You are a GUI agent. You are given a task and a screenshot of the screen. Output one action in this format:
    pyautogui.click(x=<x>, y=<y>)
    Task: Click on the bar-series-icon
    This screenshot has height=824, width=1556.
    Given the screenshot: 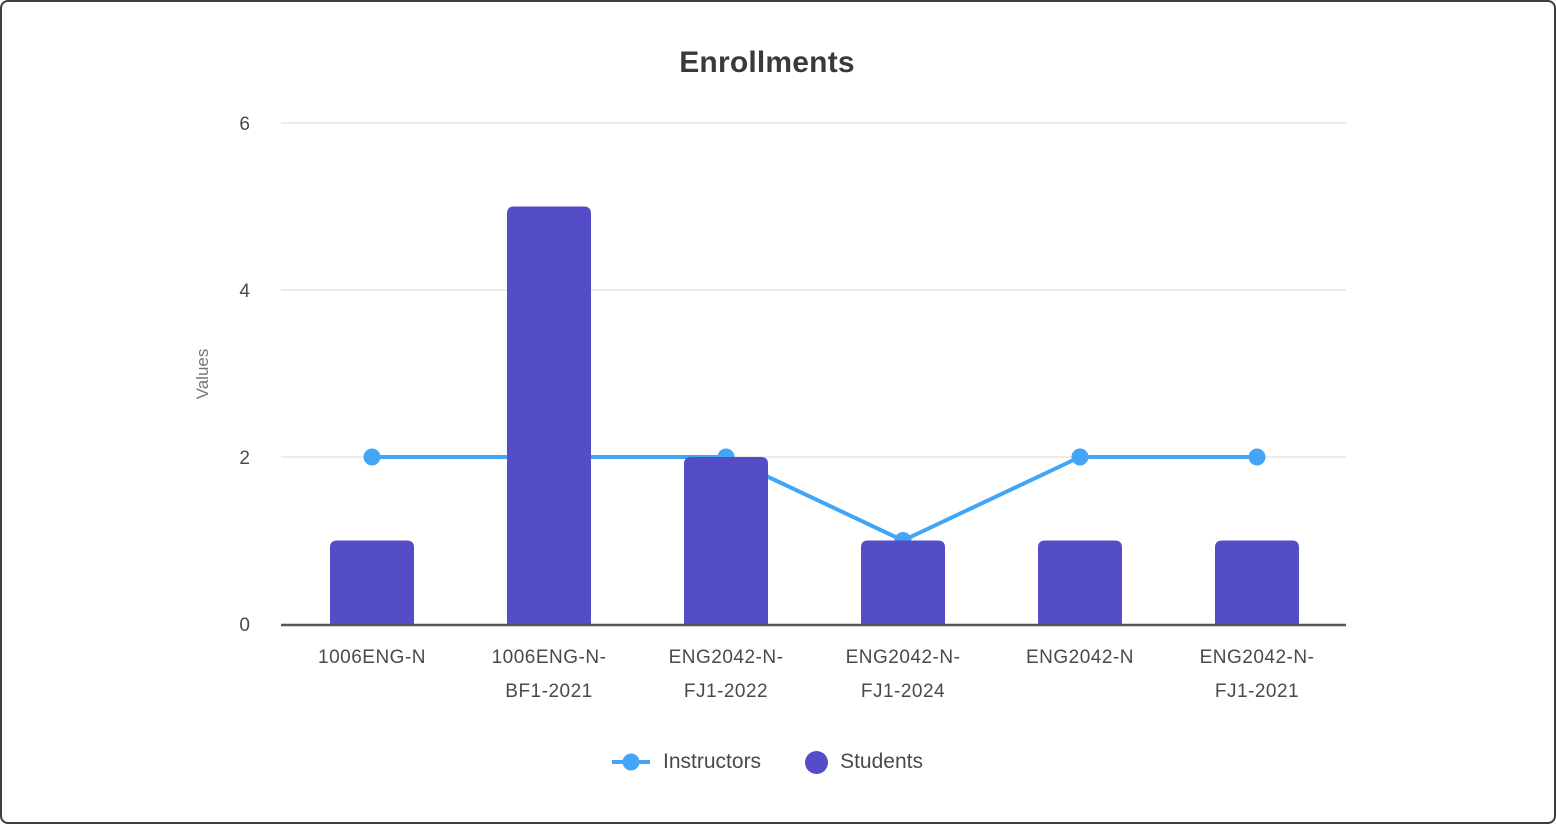 What is the action you would take?
    pyautogui.click(x=817, y=762)
    